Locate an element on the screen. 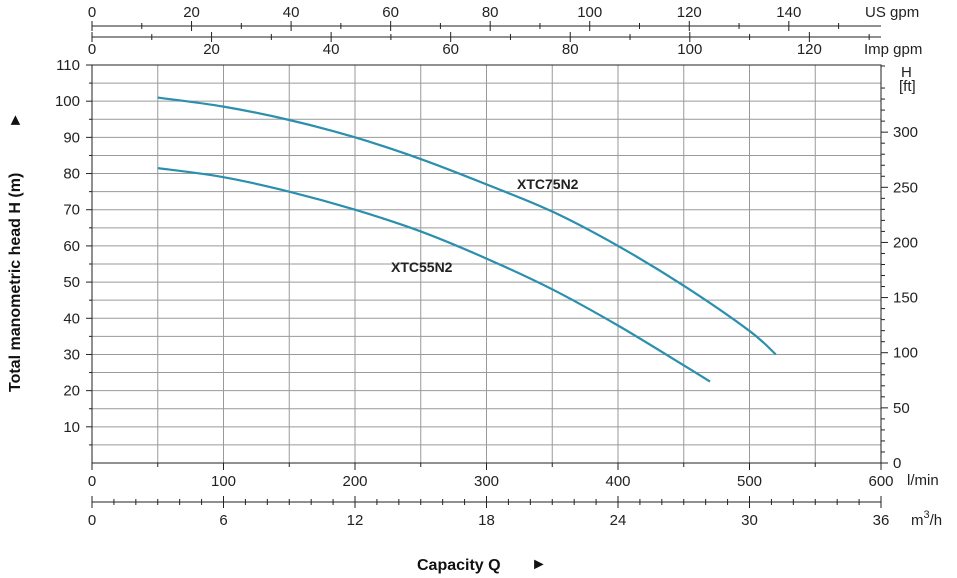 The width and height of the screenshot is (957, 578). y-axis-label: Total manometric head H (m) is located at coordinates (15, 282).